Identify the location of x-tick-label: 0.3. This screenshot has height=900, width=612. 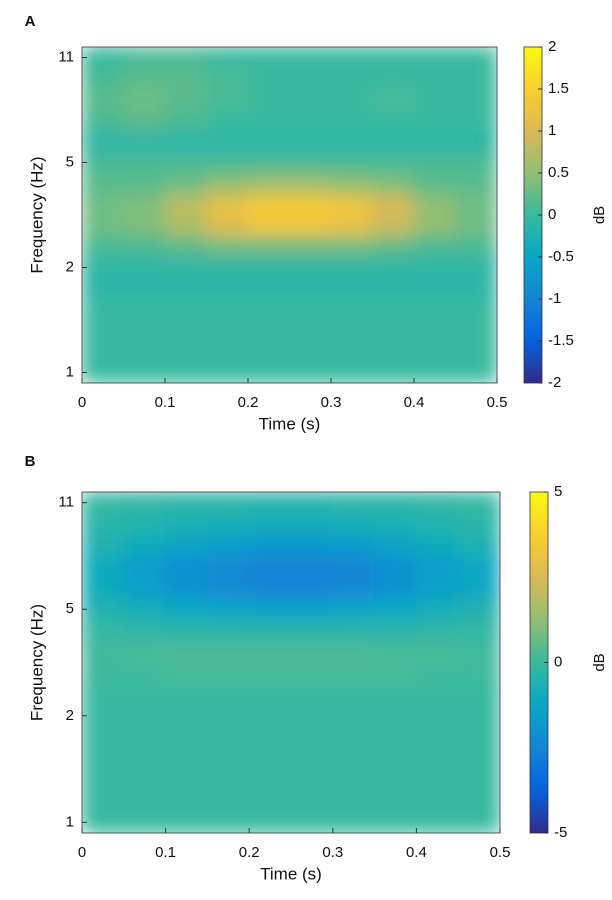
(332, 852).